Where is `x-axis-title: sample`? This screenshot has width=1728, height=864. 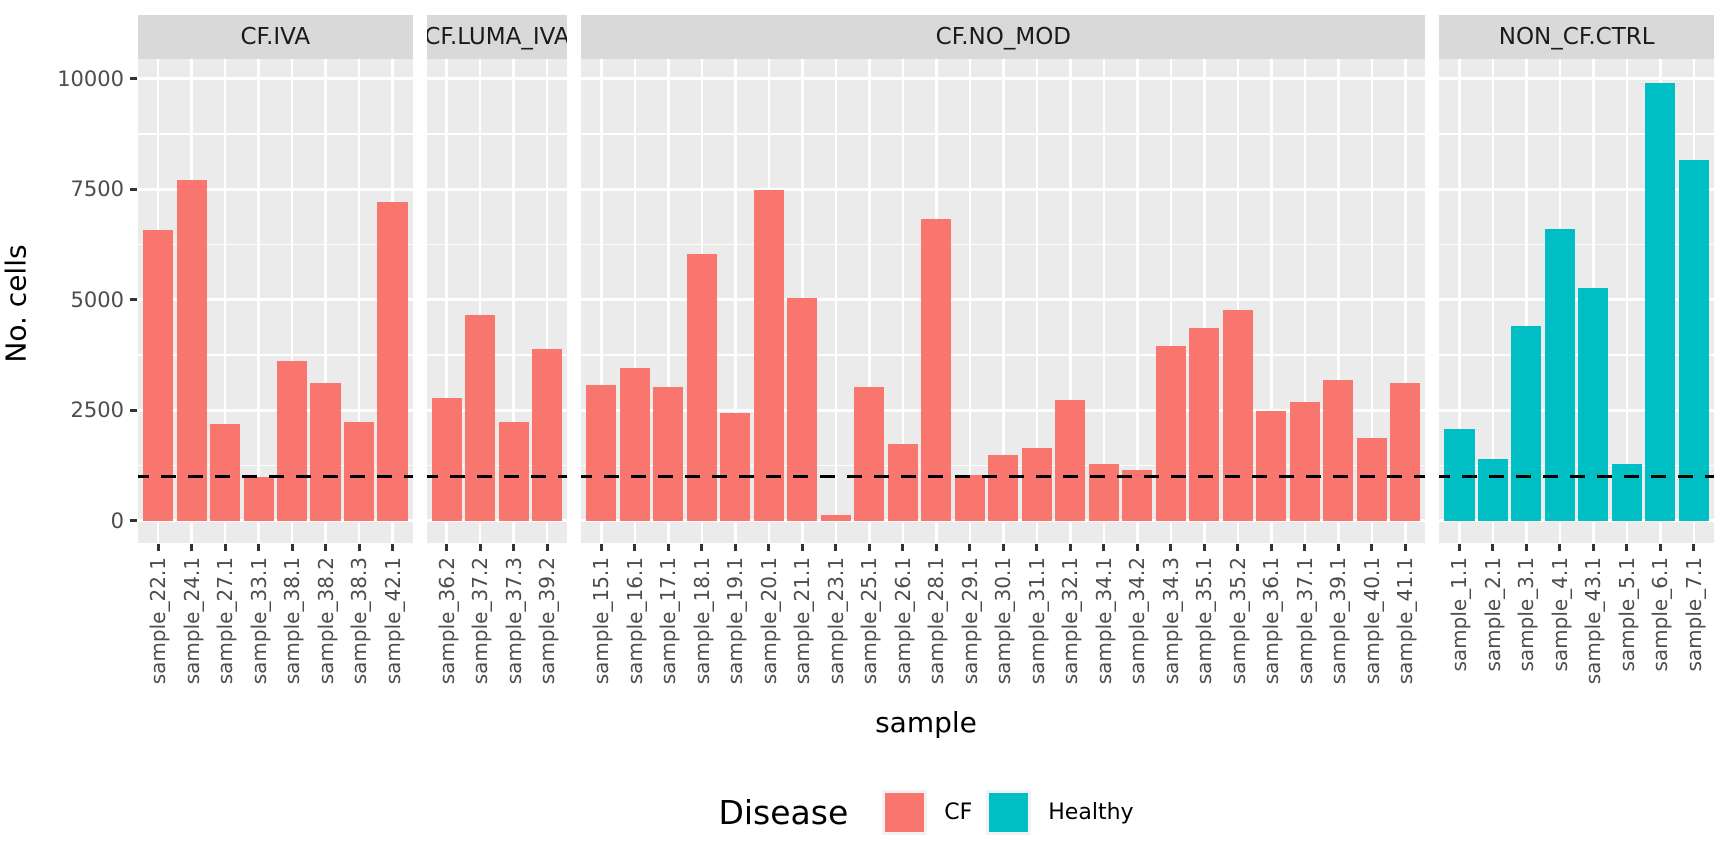 x-axis-title: sample is located at coordinates (926, 722).